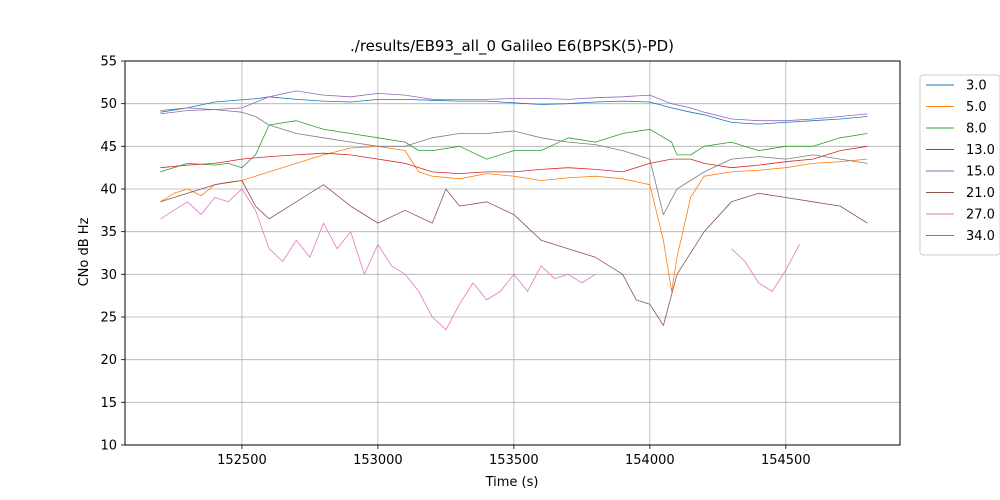  Describe the element at coordinates (108, 147) in the screenshot. I see `y-tick-label: 45` at that location.